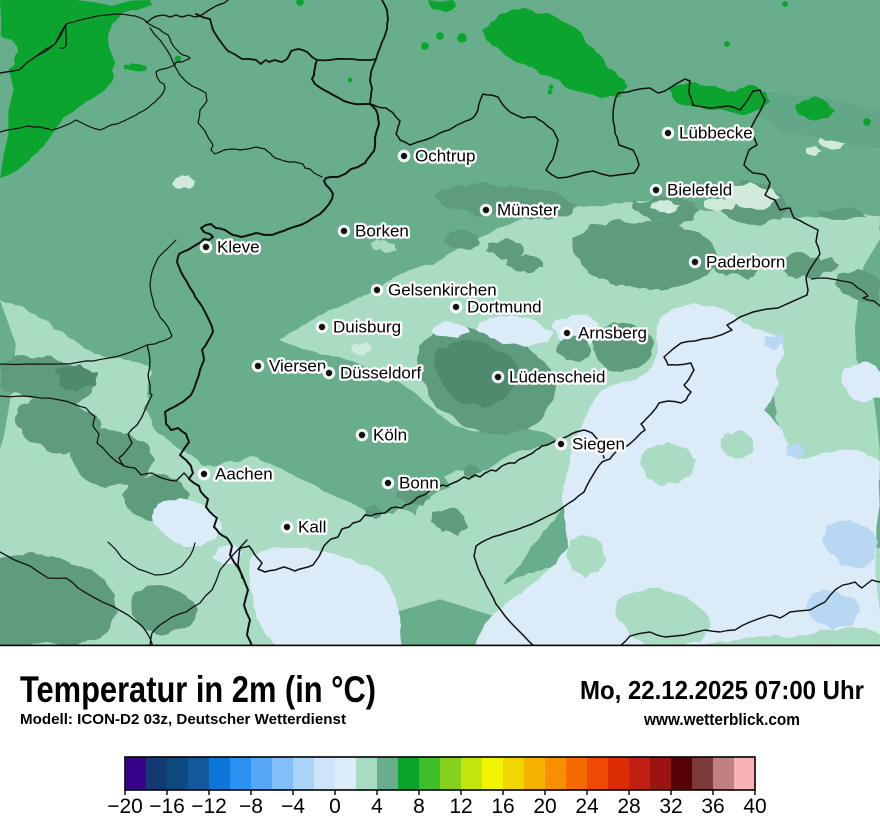 Image resolution: width=880 pixels, height=830 pixels. I want to click on svg-text: Düsseldorf, so click(381, 373).